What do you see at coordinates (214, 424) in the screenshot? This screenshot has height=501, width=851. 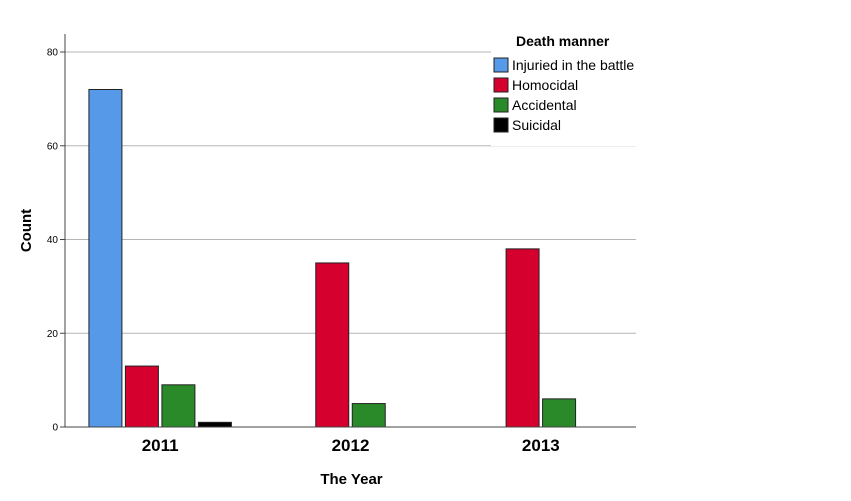 I see `bar-2011-suicidal` at bounding box center [214, 424].